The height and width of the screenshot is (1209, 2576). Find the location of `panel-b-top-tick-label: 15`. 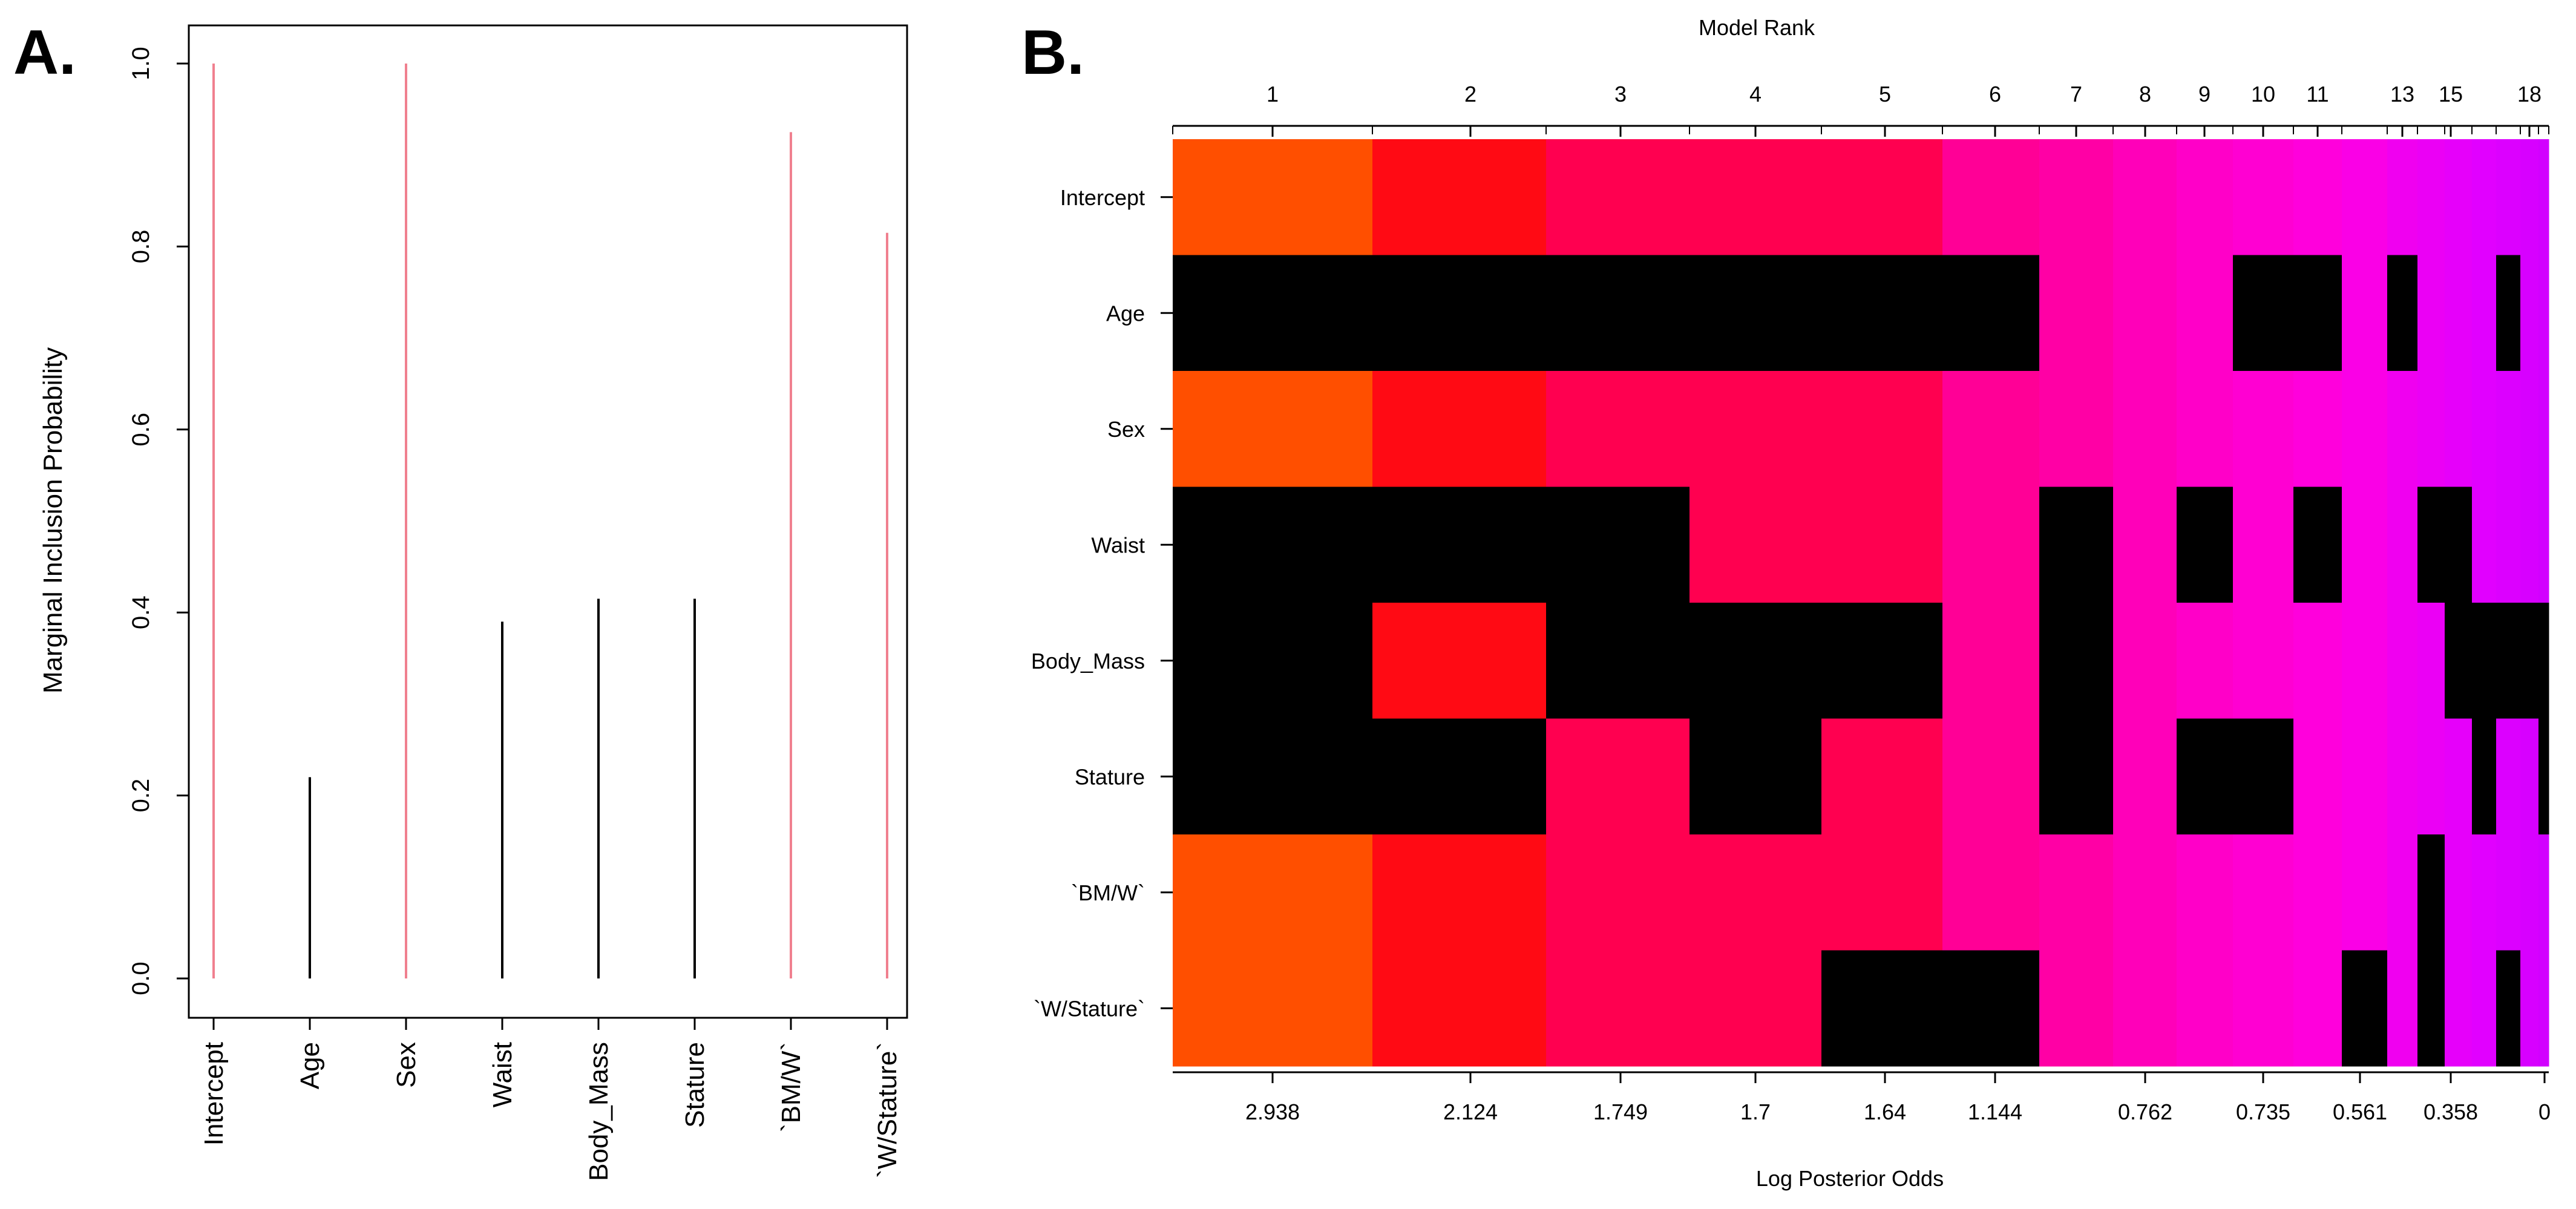

panel-b-top-tick-label: 15 is located at coordinates (2451, 94).